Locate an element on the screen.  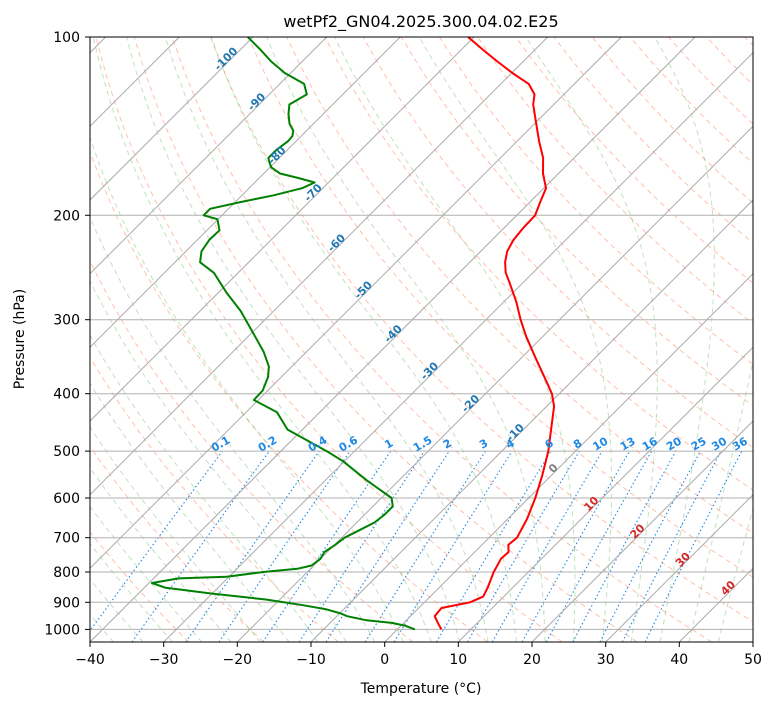
x-tick-label: 40 is located at coordinates (679, 660).